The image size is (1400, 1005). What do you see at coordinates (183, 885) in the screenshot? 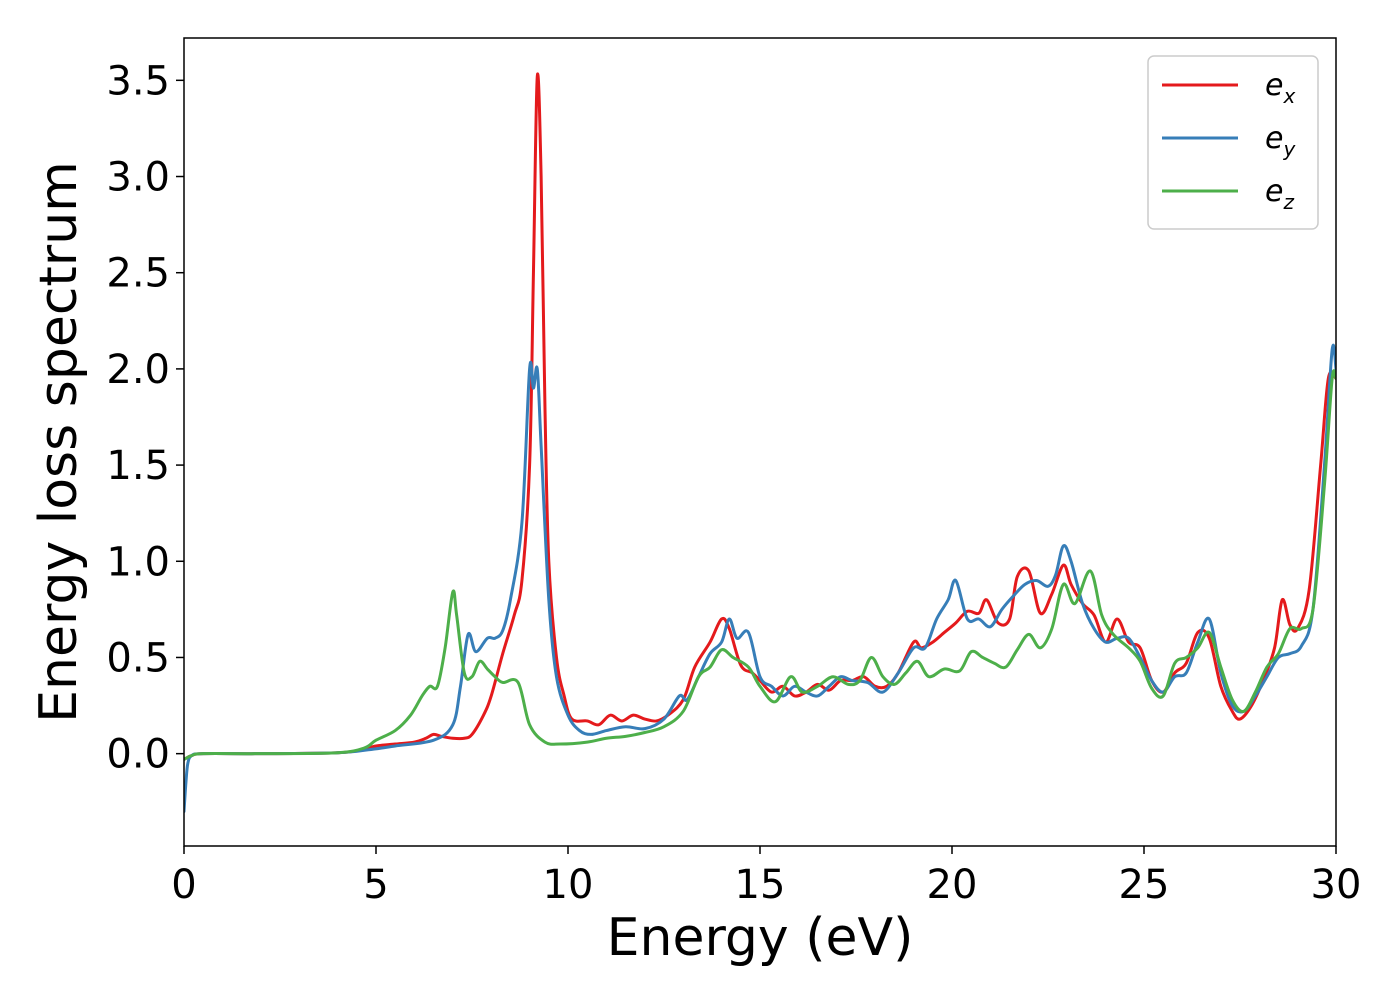
I see `x-tick-label: 0` at bounding box center [183, 885].